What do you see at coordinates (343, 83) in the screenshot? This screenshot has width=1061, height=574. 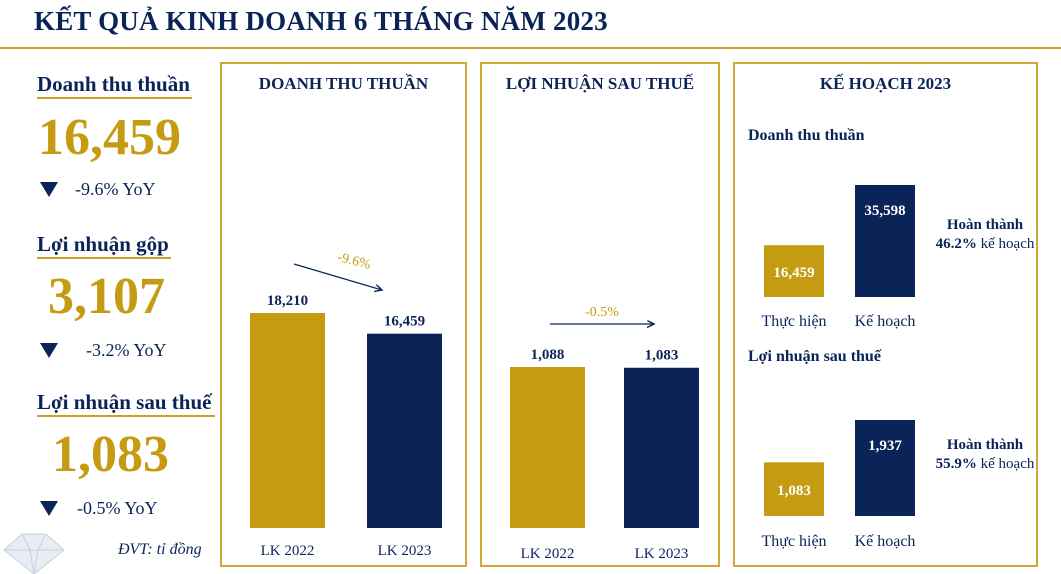 I see `chart-title: DOANH THU THUẦN` at bounding box center [343, 83].